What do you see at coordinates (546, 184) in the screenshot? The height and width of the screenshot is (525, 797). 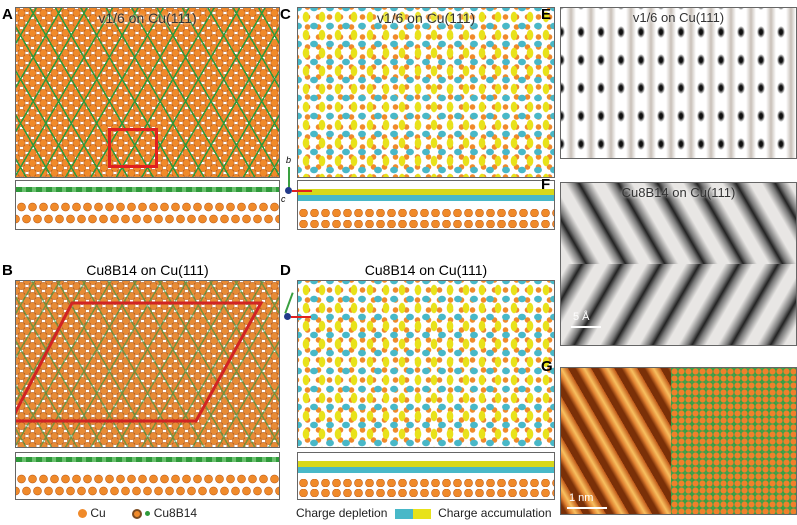 I see `panel-label-f: F` at bounding box center [546, 184].